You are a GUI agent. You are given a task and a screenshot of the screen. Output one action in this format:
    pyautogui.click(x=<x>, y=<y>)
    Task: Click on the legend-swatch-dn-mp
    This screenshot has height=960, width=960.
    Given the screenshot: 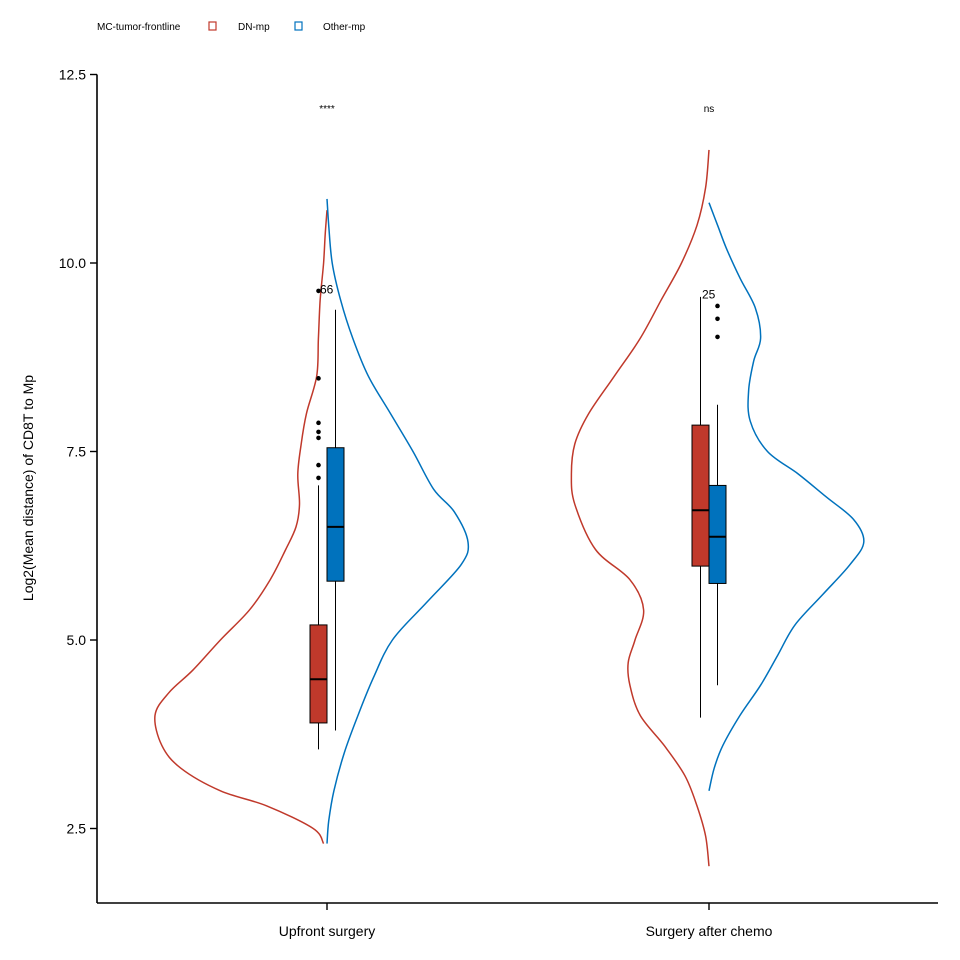 What is the action you would take?
    pyautogui.click(x=212, y=26)
    